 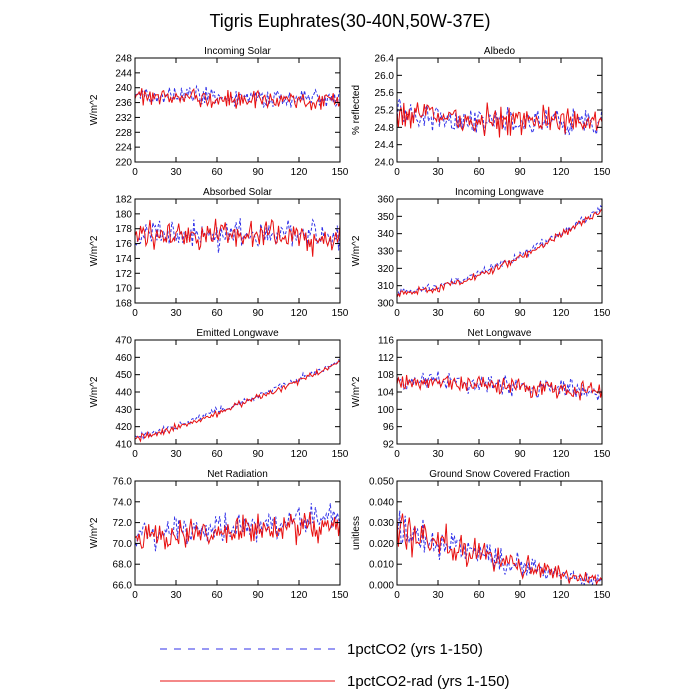 I want to click on y-tick-label: 24.4, so click(x=385, y=145).